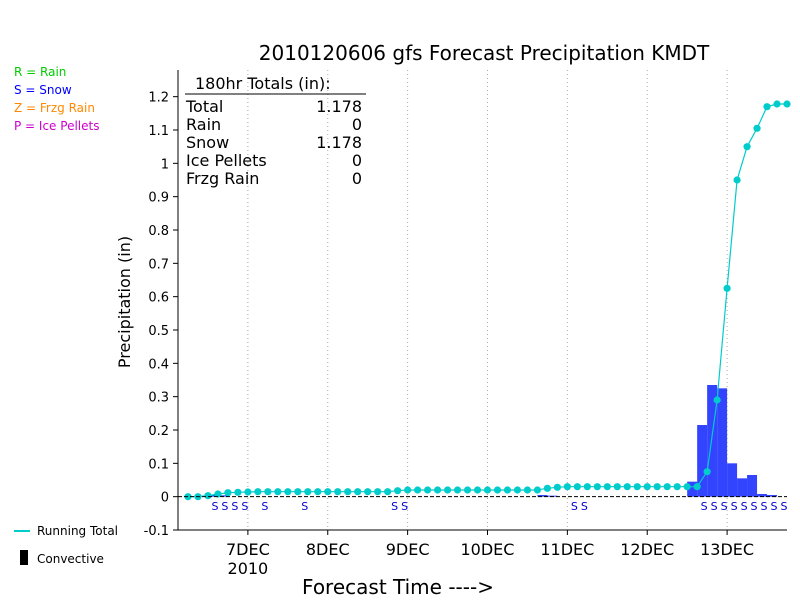 This screenshot has height=600, width=800. Describe the element at coordinates (158, 298) in the screenshot. I see `y-tick-label: 0.6` at that location.